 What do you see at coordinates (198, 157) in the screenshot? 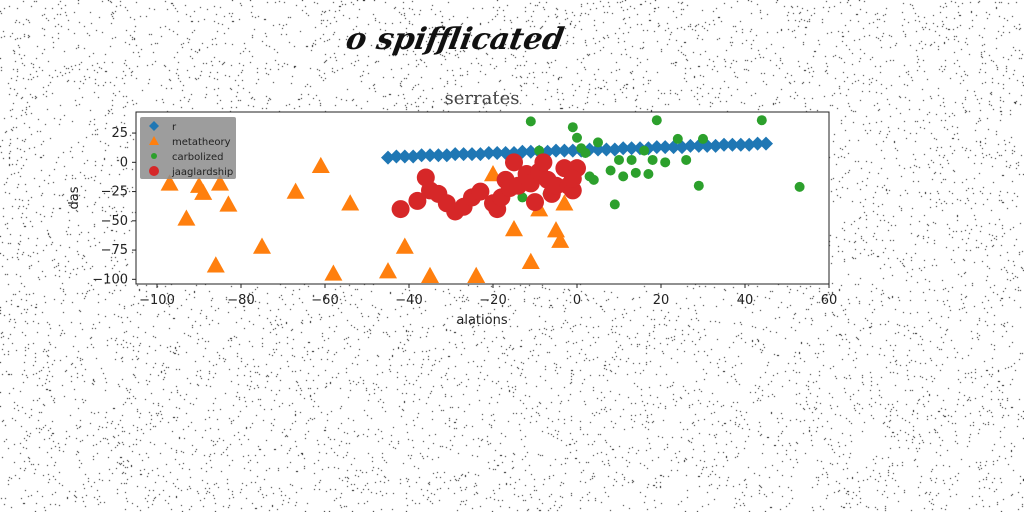
I see `legend-label: carbolized` at bounding box center [198, 157].